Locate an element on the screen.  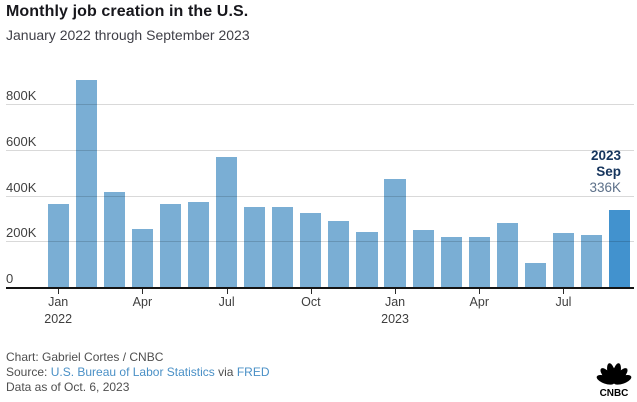
callout-year: 2023 is located at coordinates (605, 155).